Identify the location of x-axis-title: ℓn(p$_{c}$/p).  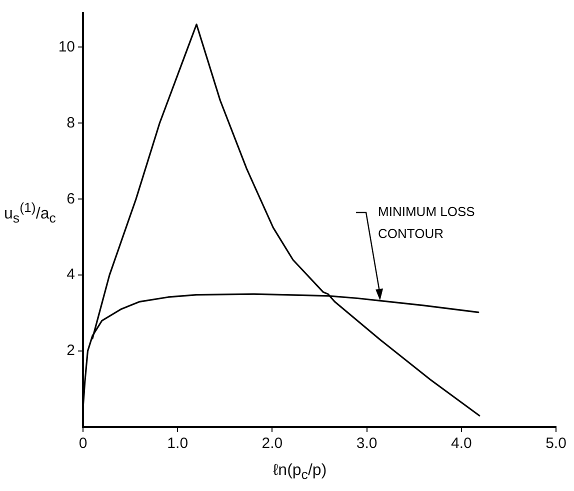
(300, 472).